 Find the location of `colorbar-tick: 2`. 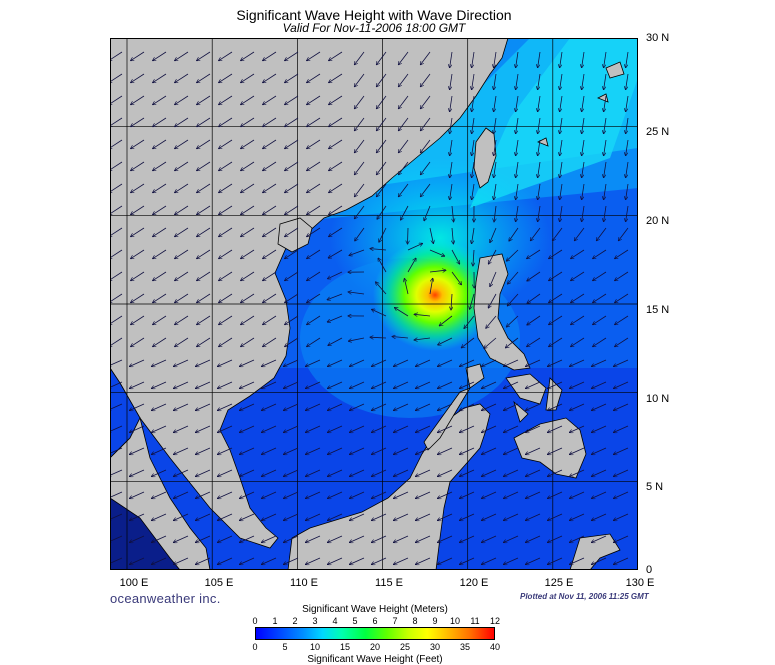

colorbar-tick: 2 is located at coordinates (295, 621).